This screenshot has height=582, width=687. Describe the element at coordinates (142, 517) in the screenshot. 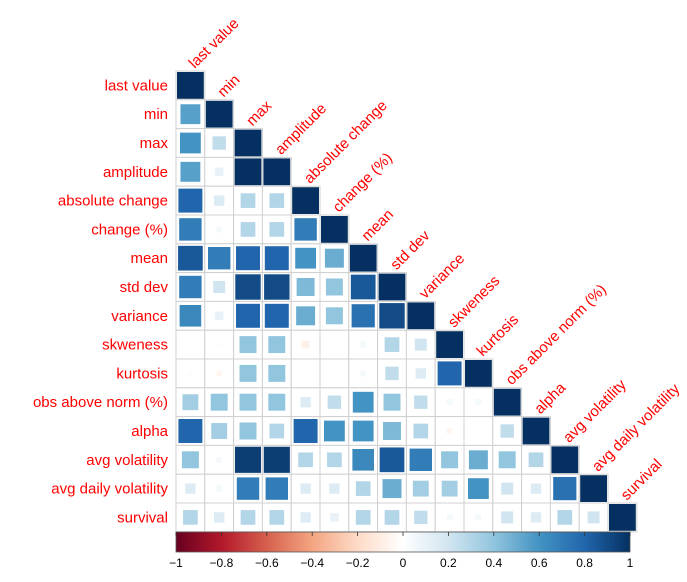

I see `row-label: survival` at that location.